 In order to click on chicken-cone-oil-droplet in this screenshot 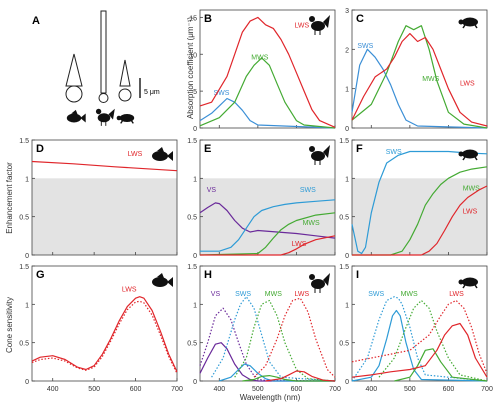, I will do `click(103, 98)`.